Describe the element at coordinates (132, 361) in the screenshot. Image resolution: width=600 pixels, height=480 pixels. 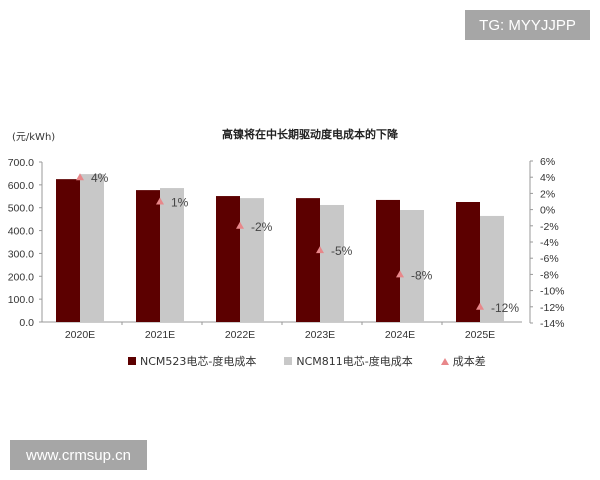
I see `legend-swatch-ncm523` at that location.